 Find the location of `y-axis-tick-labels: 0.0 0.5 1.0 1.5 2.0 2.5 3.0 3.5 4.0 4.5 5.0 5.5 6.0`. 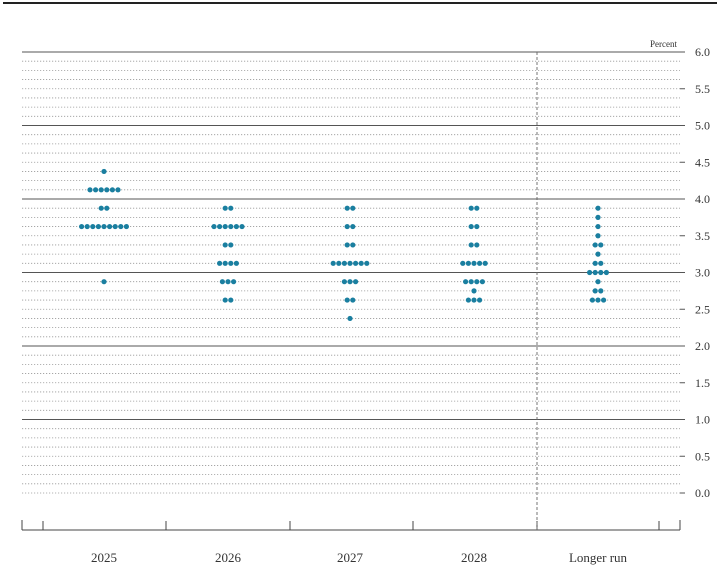

y-axis-tick-labels: 0.0 0.5 1.0 1.5 2.0 2.5 3.0 3.5 4.0 4.5 5.0 5.5 6.0 is located at coordinates (695, 272).